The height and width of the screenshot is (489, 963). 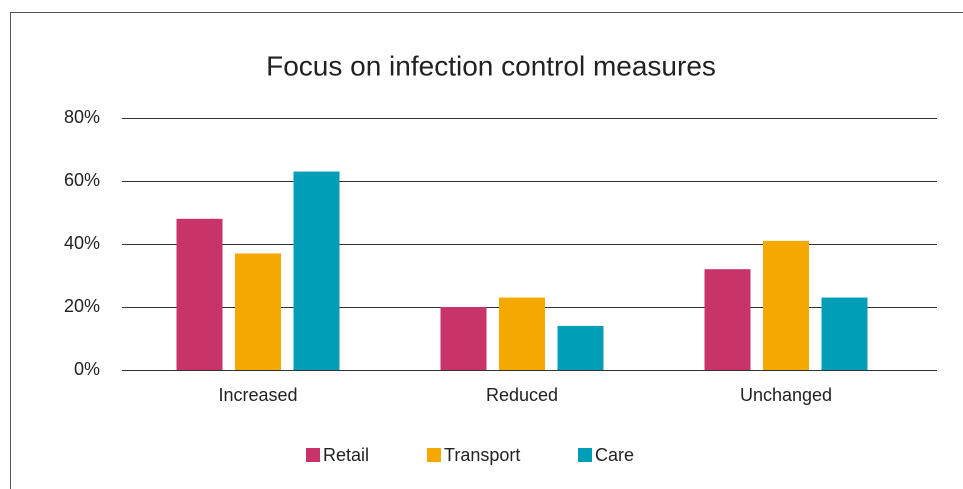 I want to click on legend-label: Transport, so click(x=482, y=455).